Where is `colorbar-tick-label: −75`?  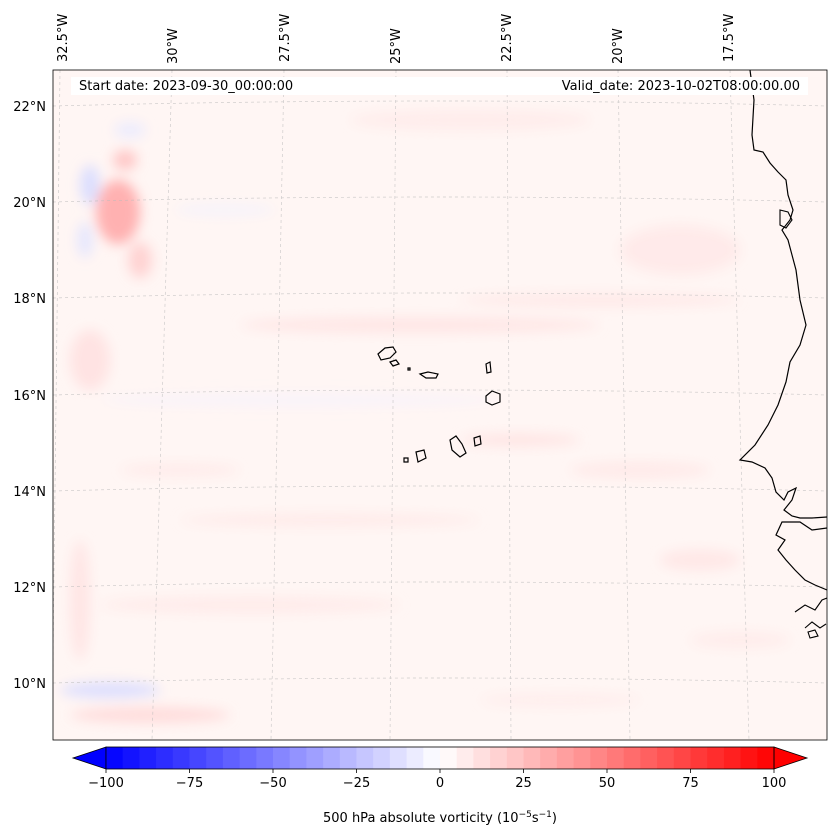 colorbar-tick-label: −75 is located at coordinates (189, 783).